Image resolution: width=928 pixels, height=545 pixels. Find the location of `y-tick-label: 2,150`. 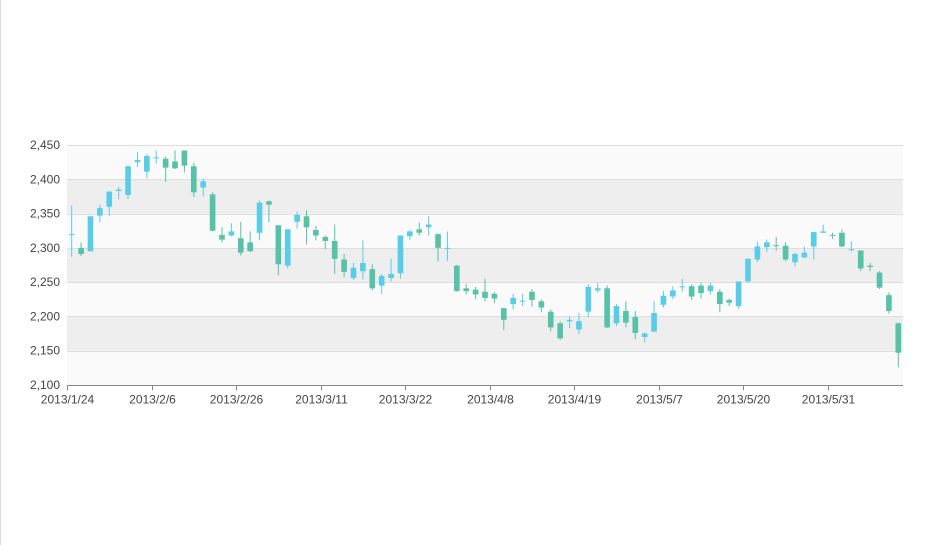

y-tick-label: 2,150 is located at coordinates (45, 351).